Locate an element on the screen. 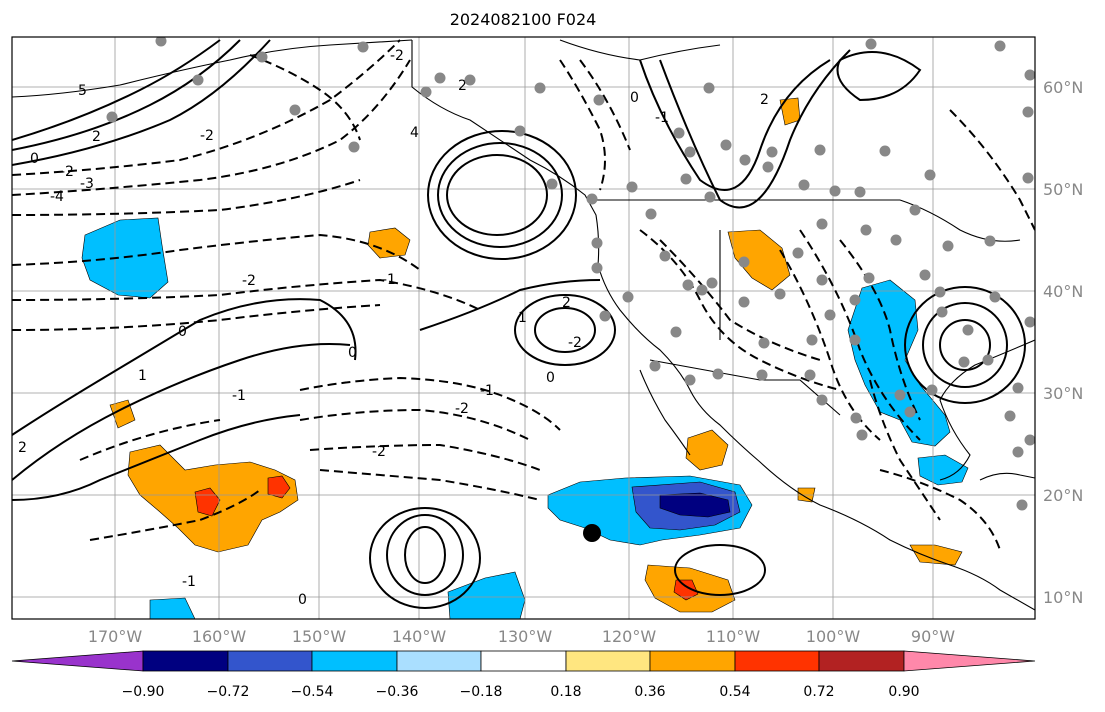  colorbar-tick: 0.54 is located at coordinates (734, 692).